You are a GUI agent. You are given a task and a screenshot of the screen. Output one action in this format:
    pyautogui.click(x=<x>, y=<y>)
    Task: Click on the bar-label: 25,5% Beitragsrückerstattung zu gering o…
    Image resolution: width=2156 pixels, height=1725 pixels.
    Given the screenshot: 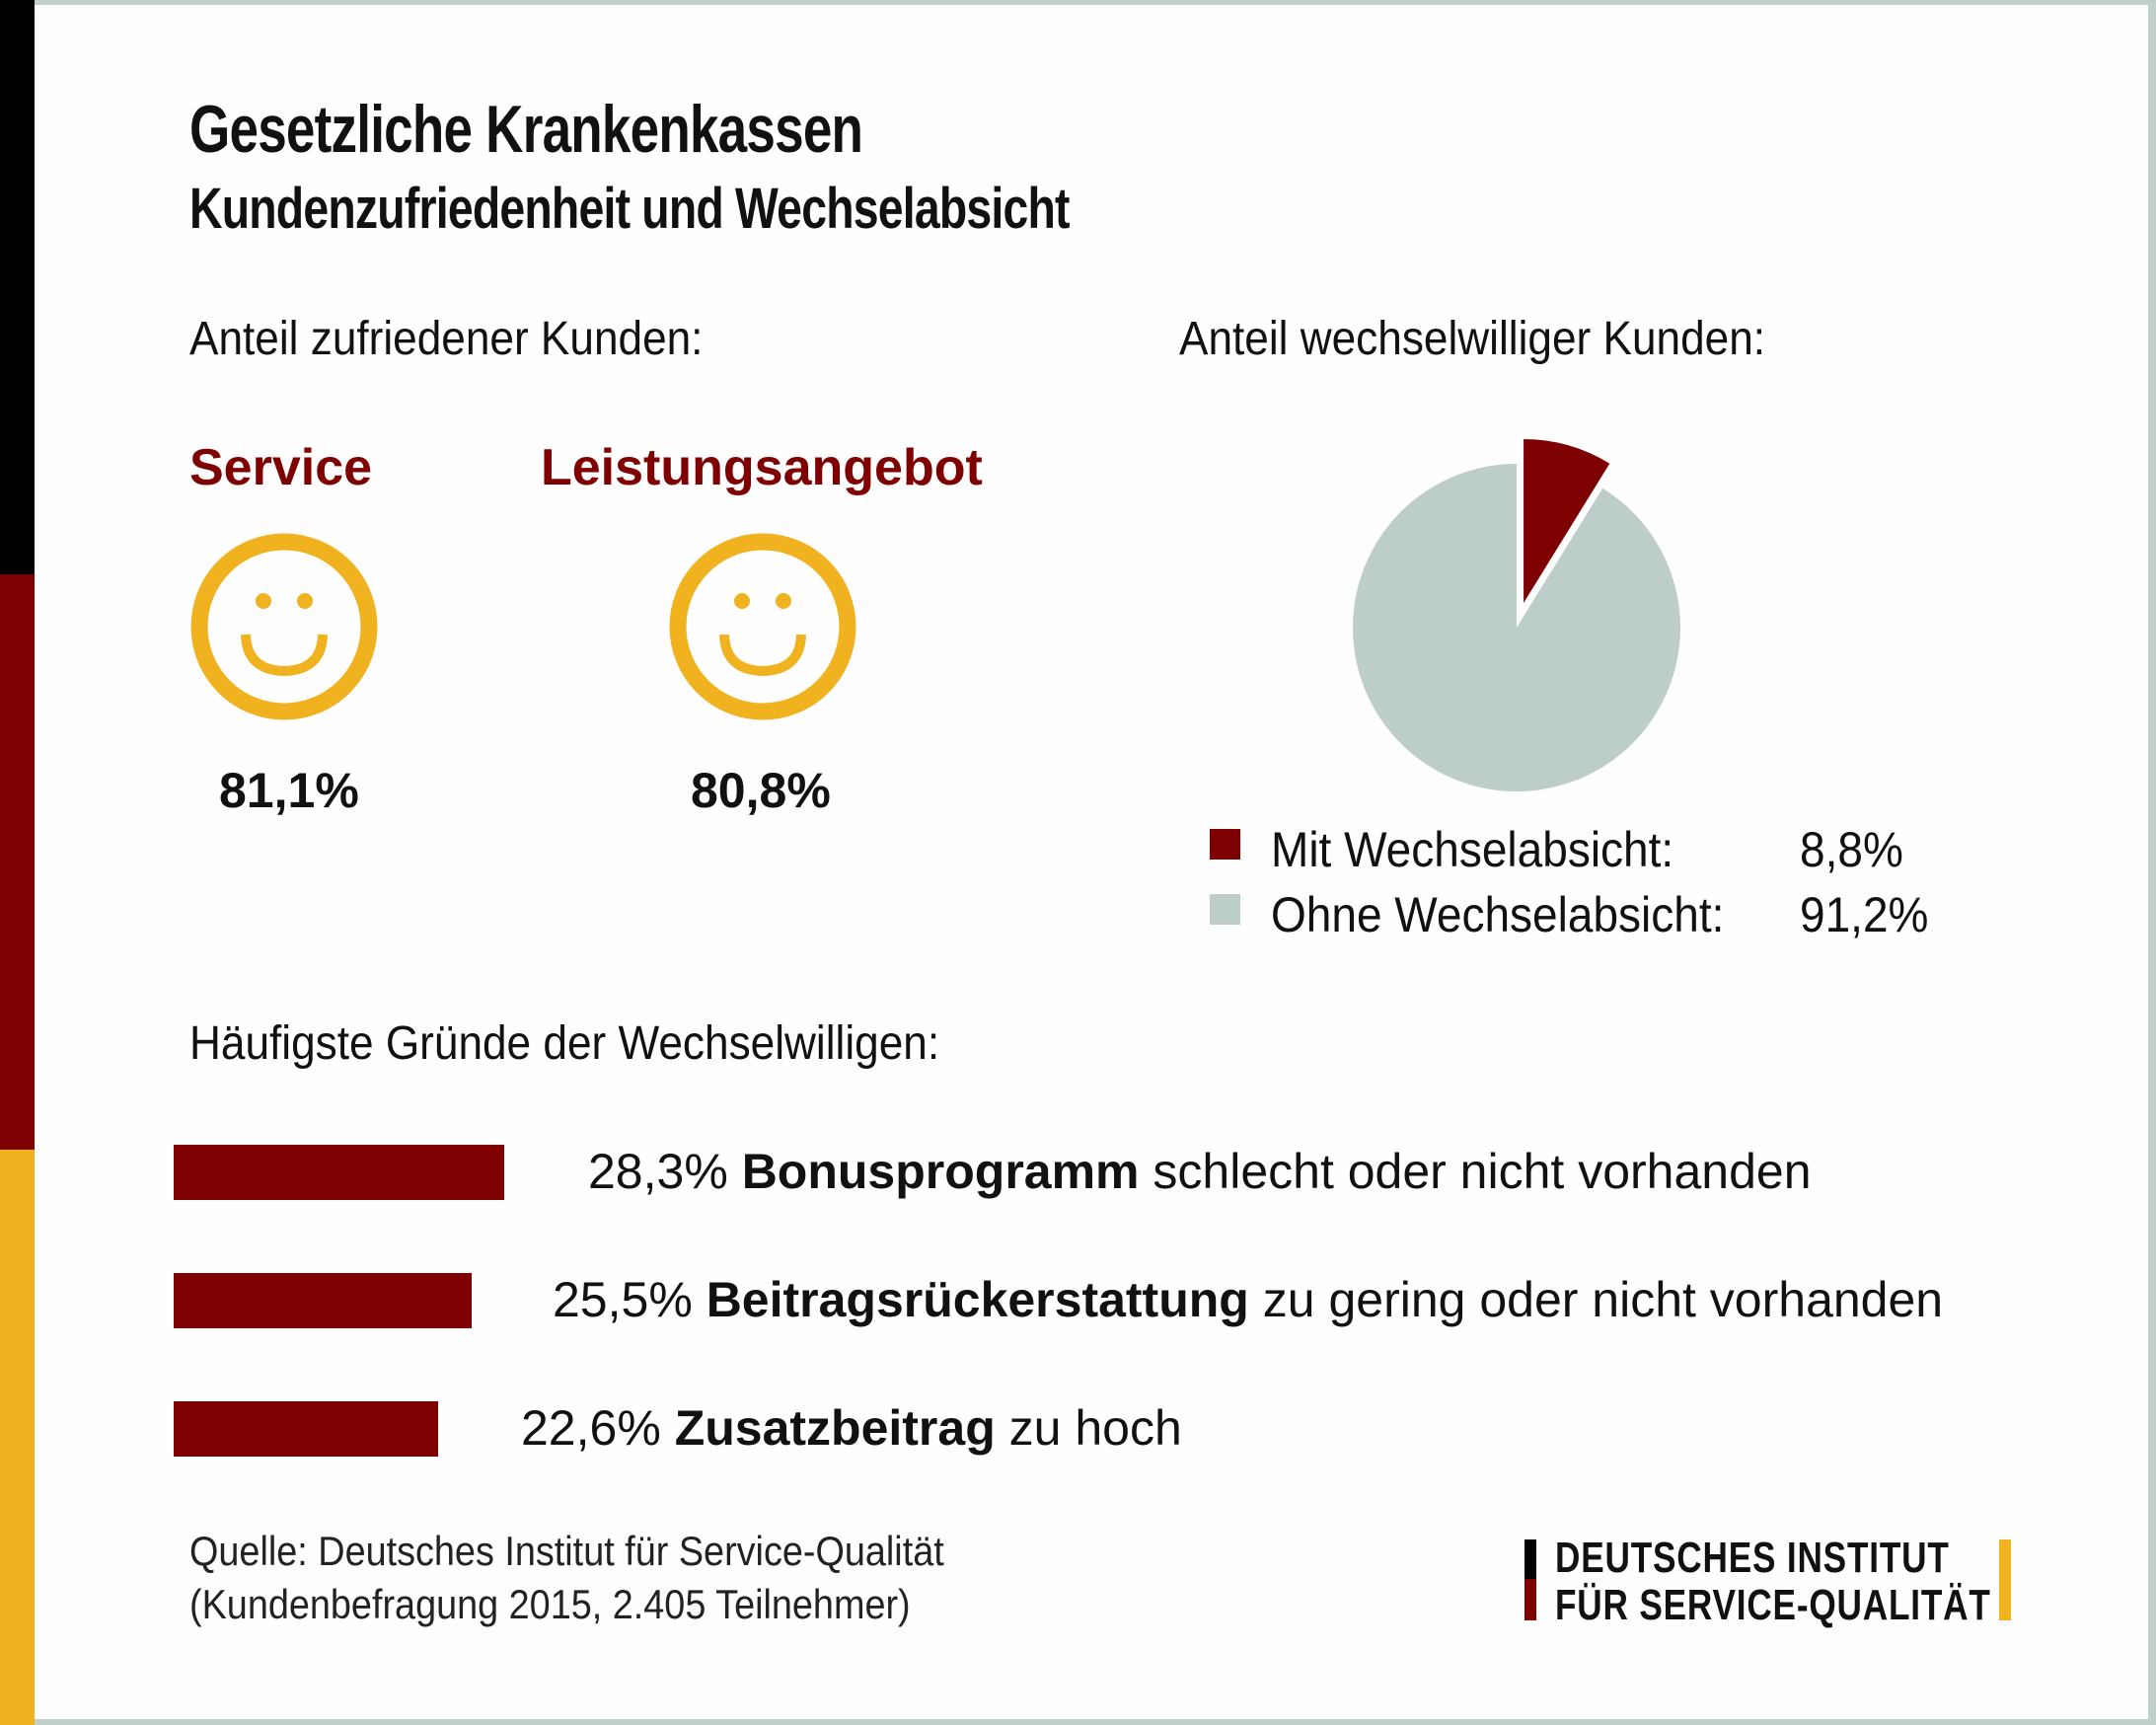 What is the action you would take?
    pyautogui.click(x=1248, y=1299)
    